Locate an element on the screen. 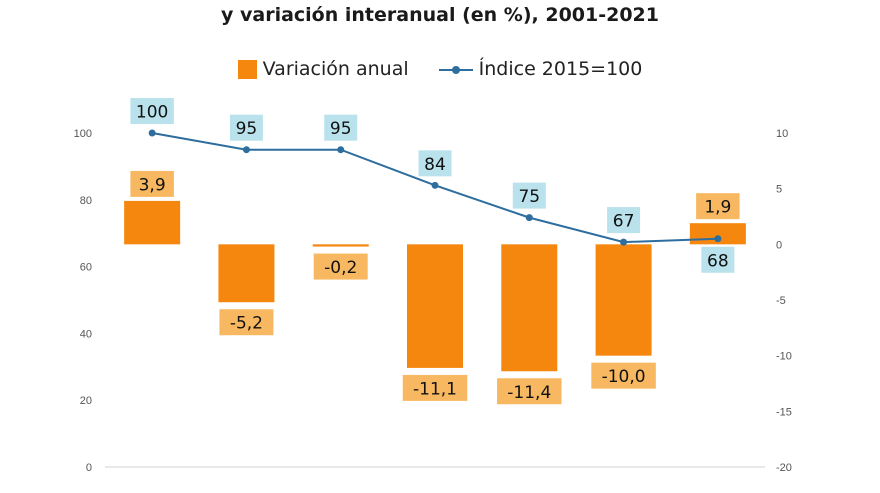 The width and height of the screenshot is (880, 493). line-data-label: 75 is located at coordinates (529, 197).